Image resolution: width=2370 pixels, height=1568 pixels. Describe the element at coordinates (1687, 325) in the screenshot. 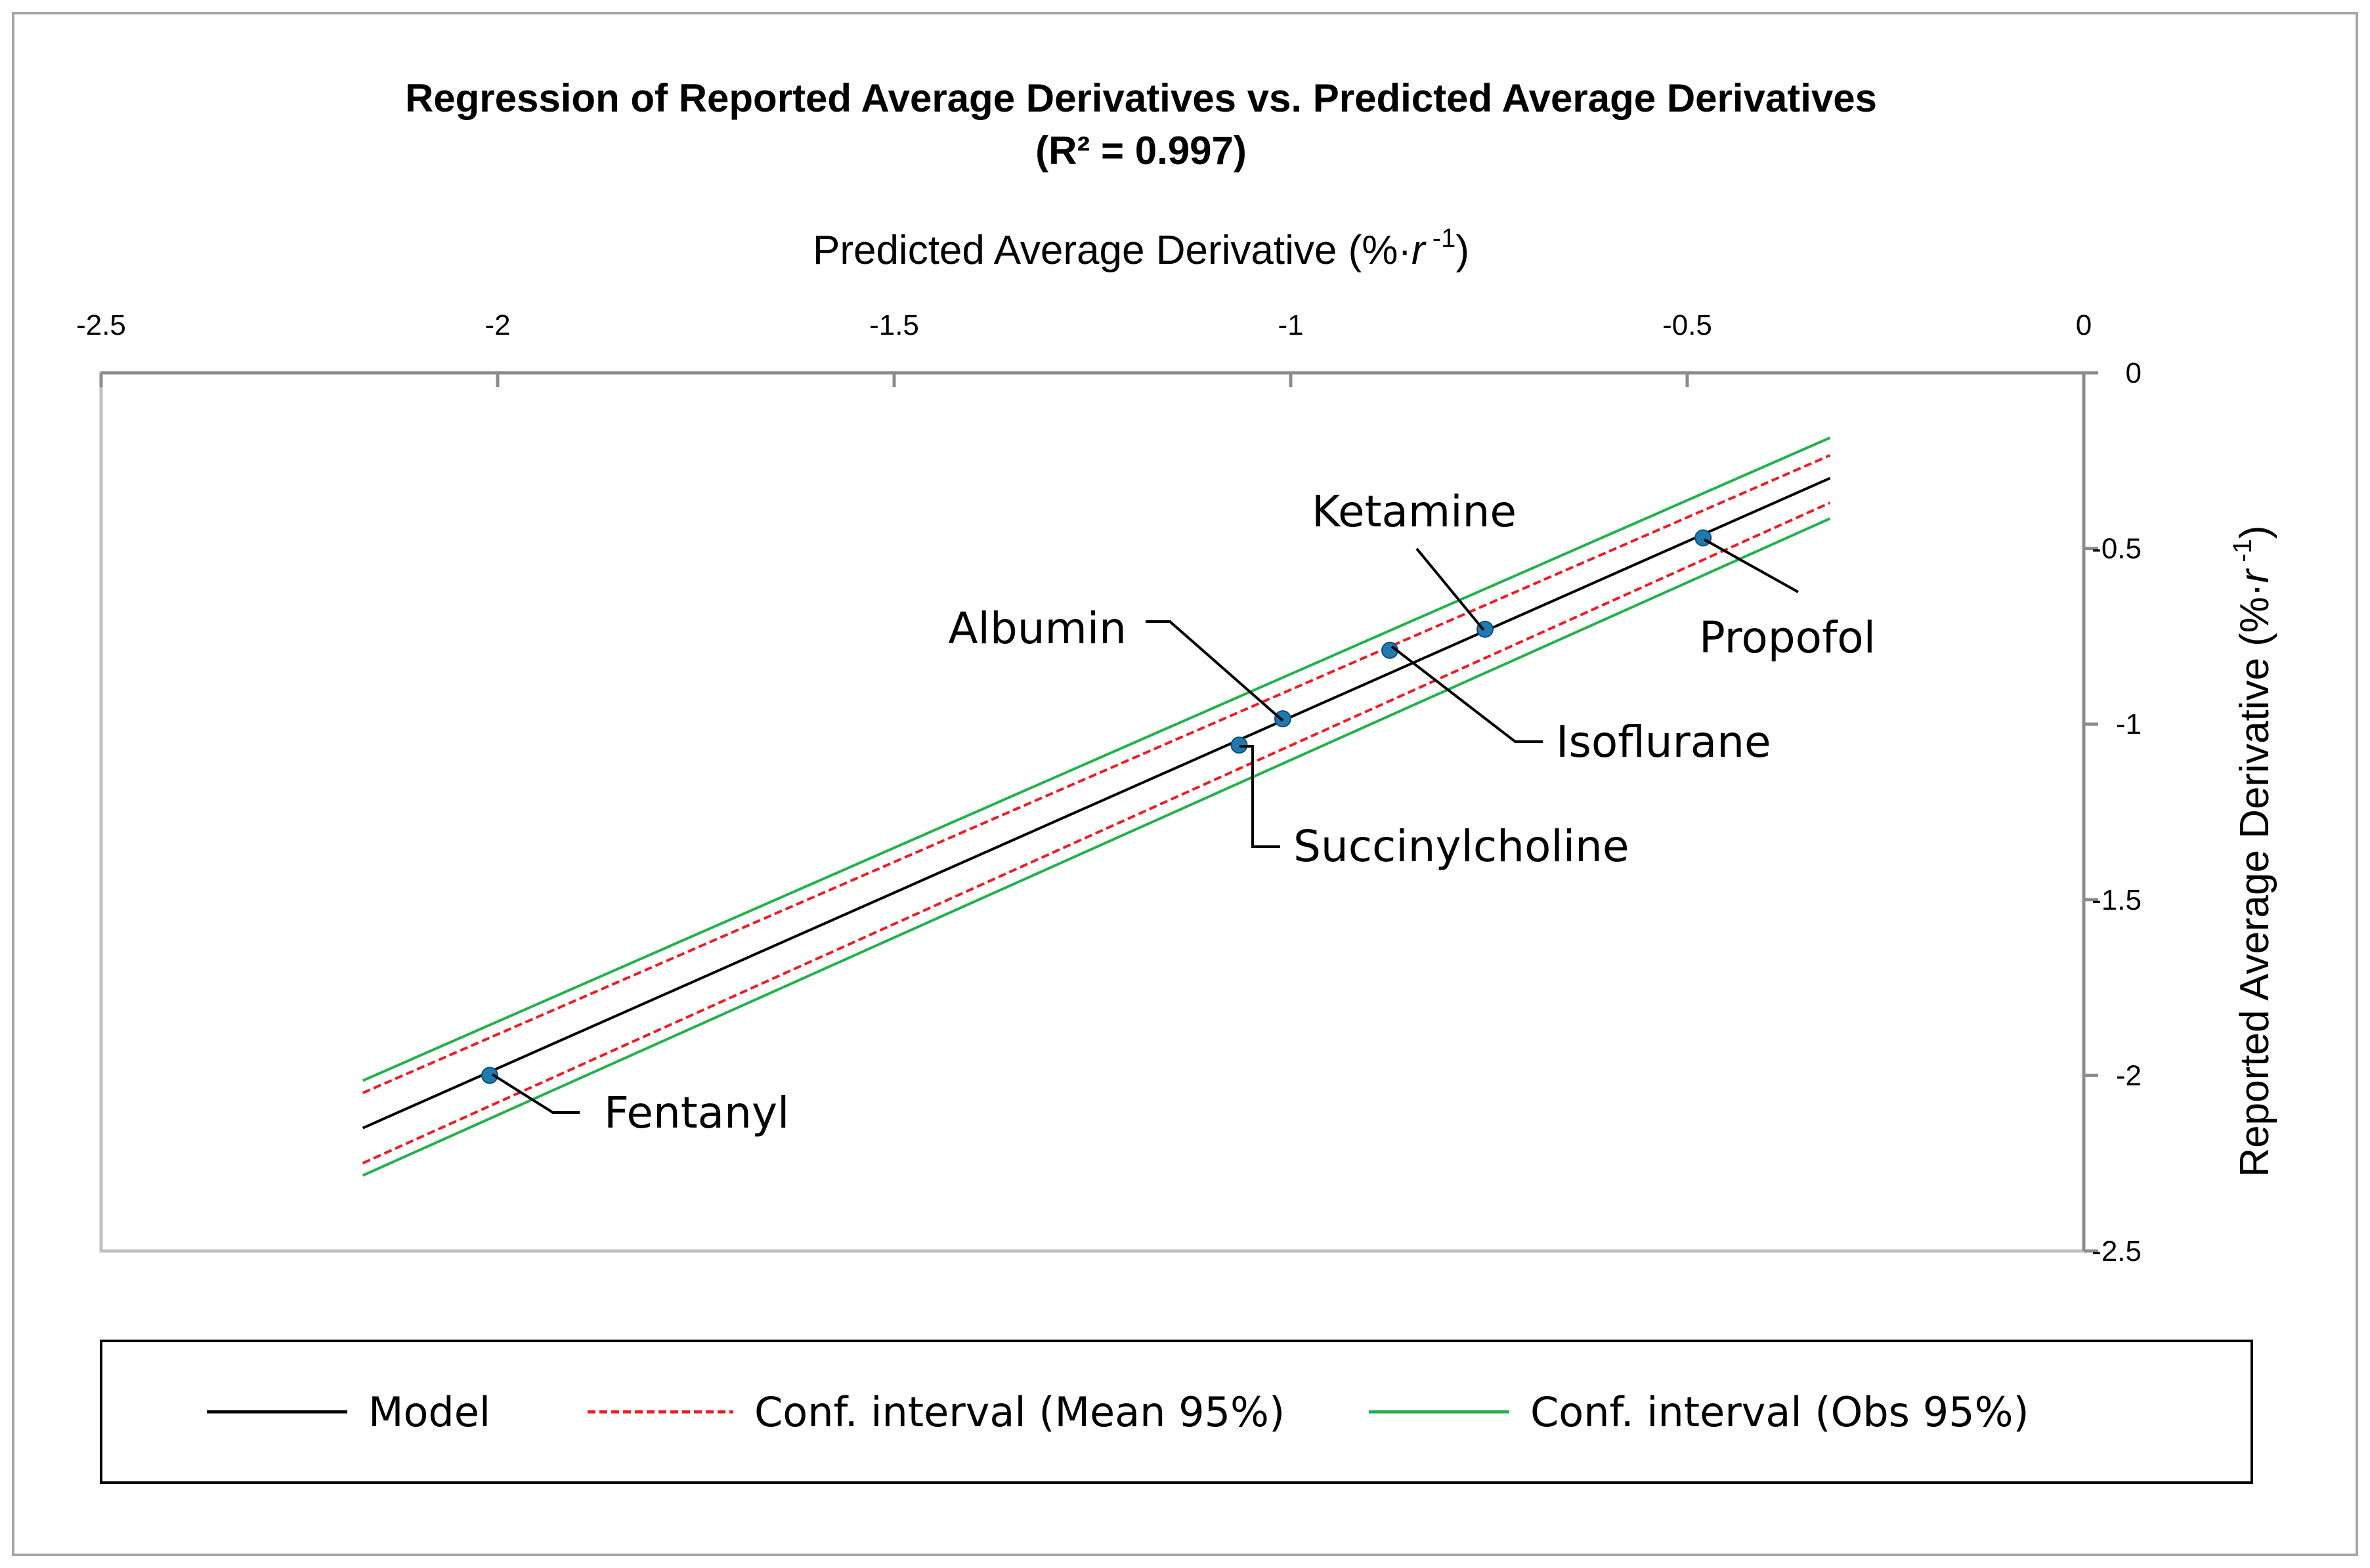

I see `x-tick-label: -0.5` at that location.